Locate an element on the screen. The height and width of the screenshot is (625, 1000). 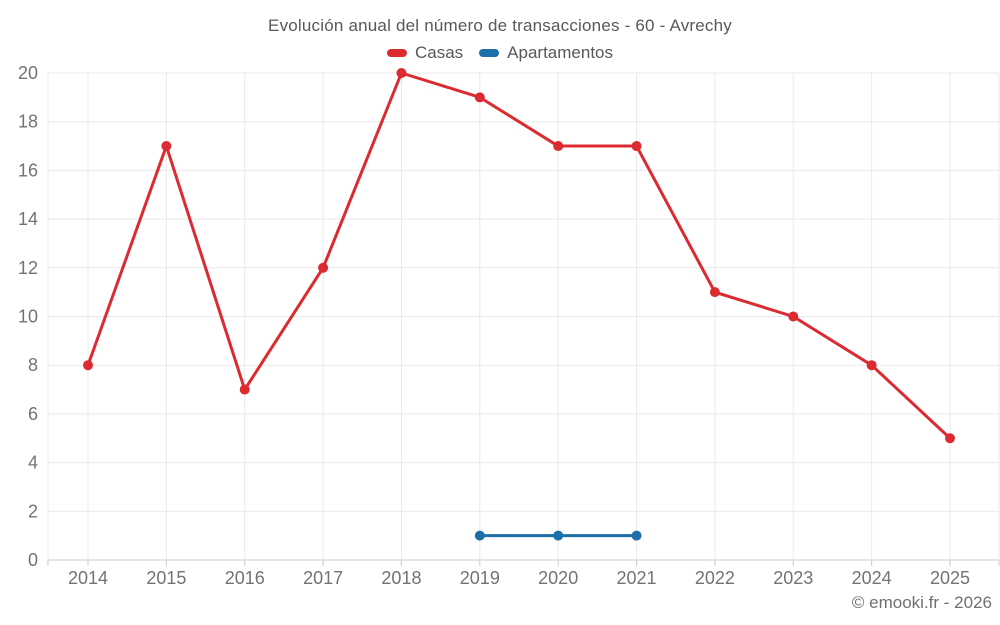
y-axis-labels: 0 2 4 6 8 10 12 14 16 18 20 is located at coordinates (28, 316).